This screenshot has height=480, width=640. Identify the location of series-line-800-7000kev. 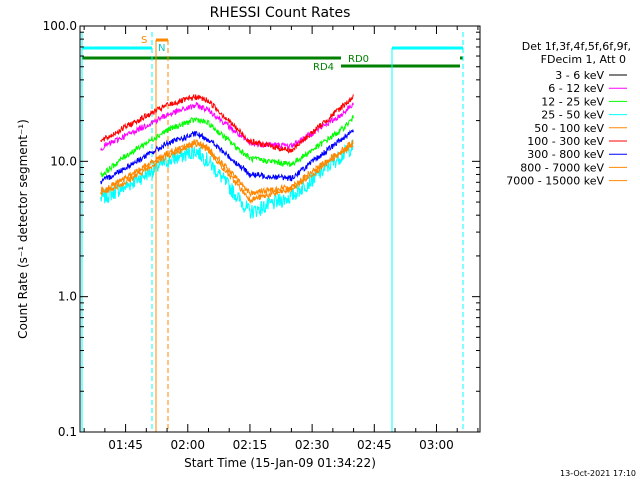
(227, 168).